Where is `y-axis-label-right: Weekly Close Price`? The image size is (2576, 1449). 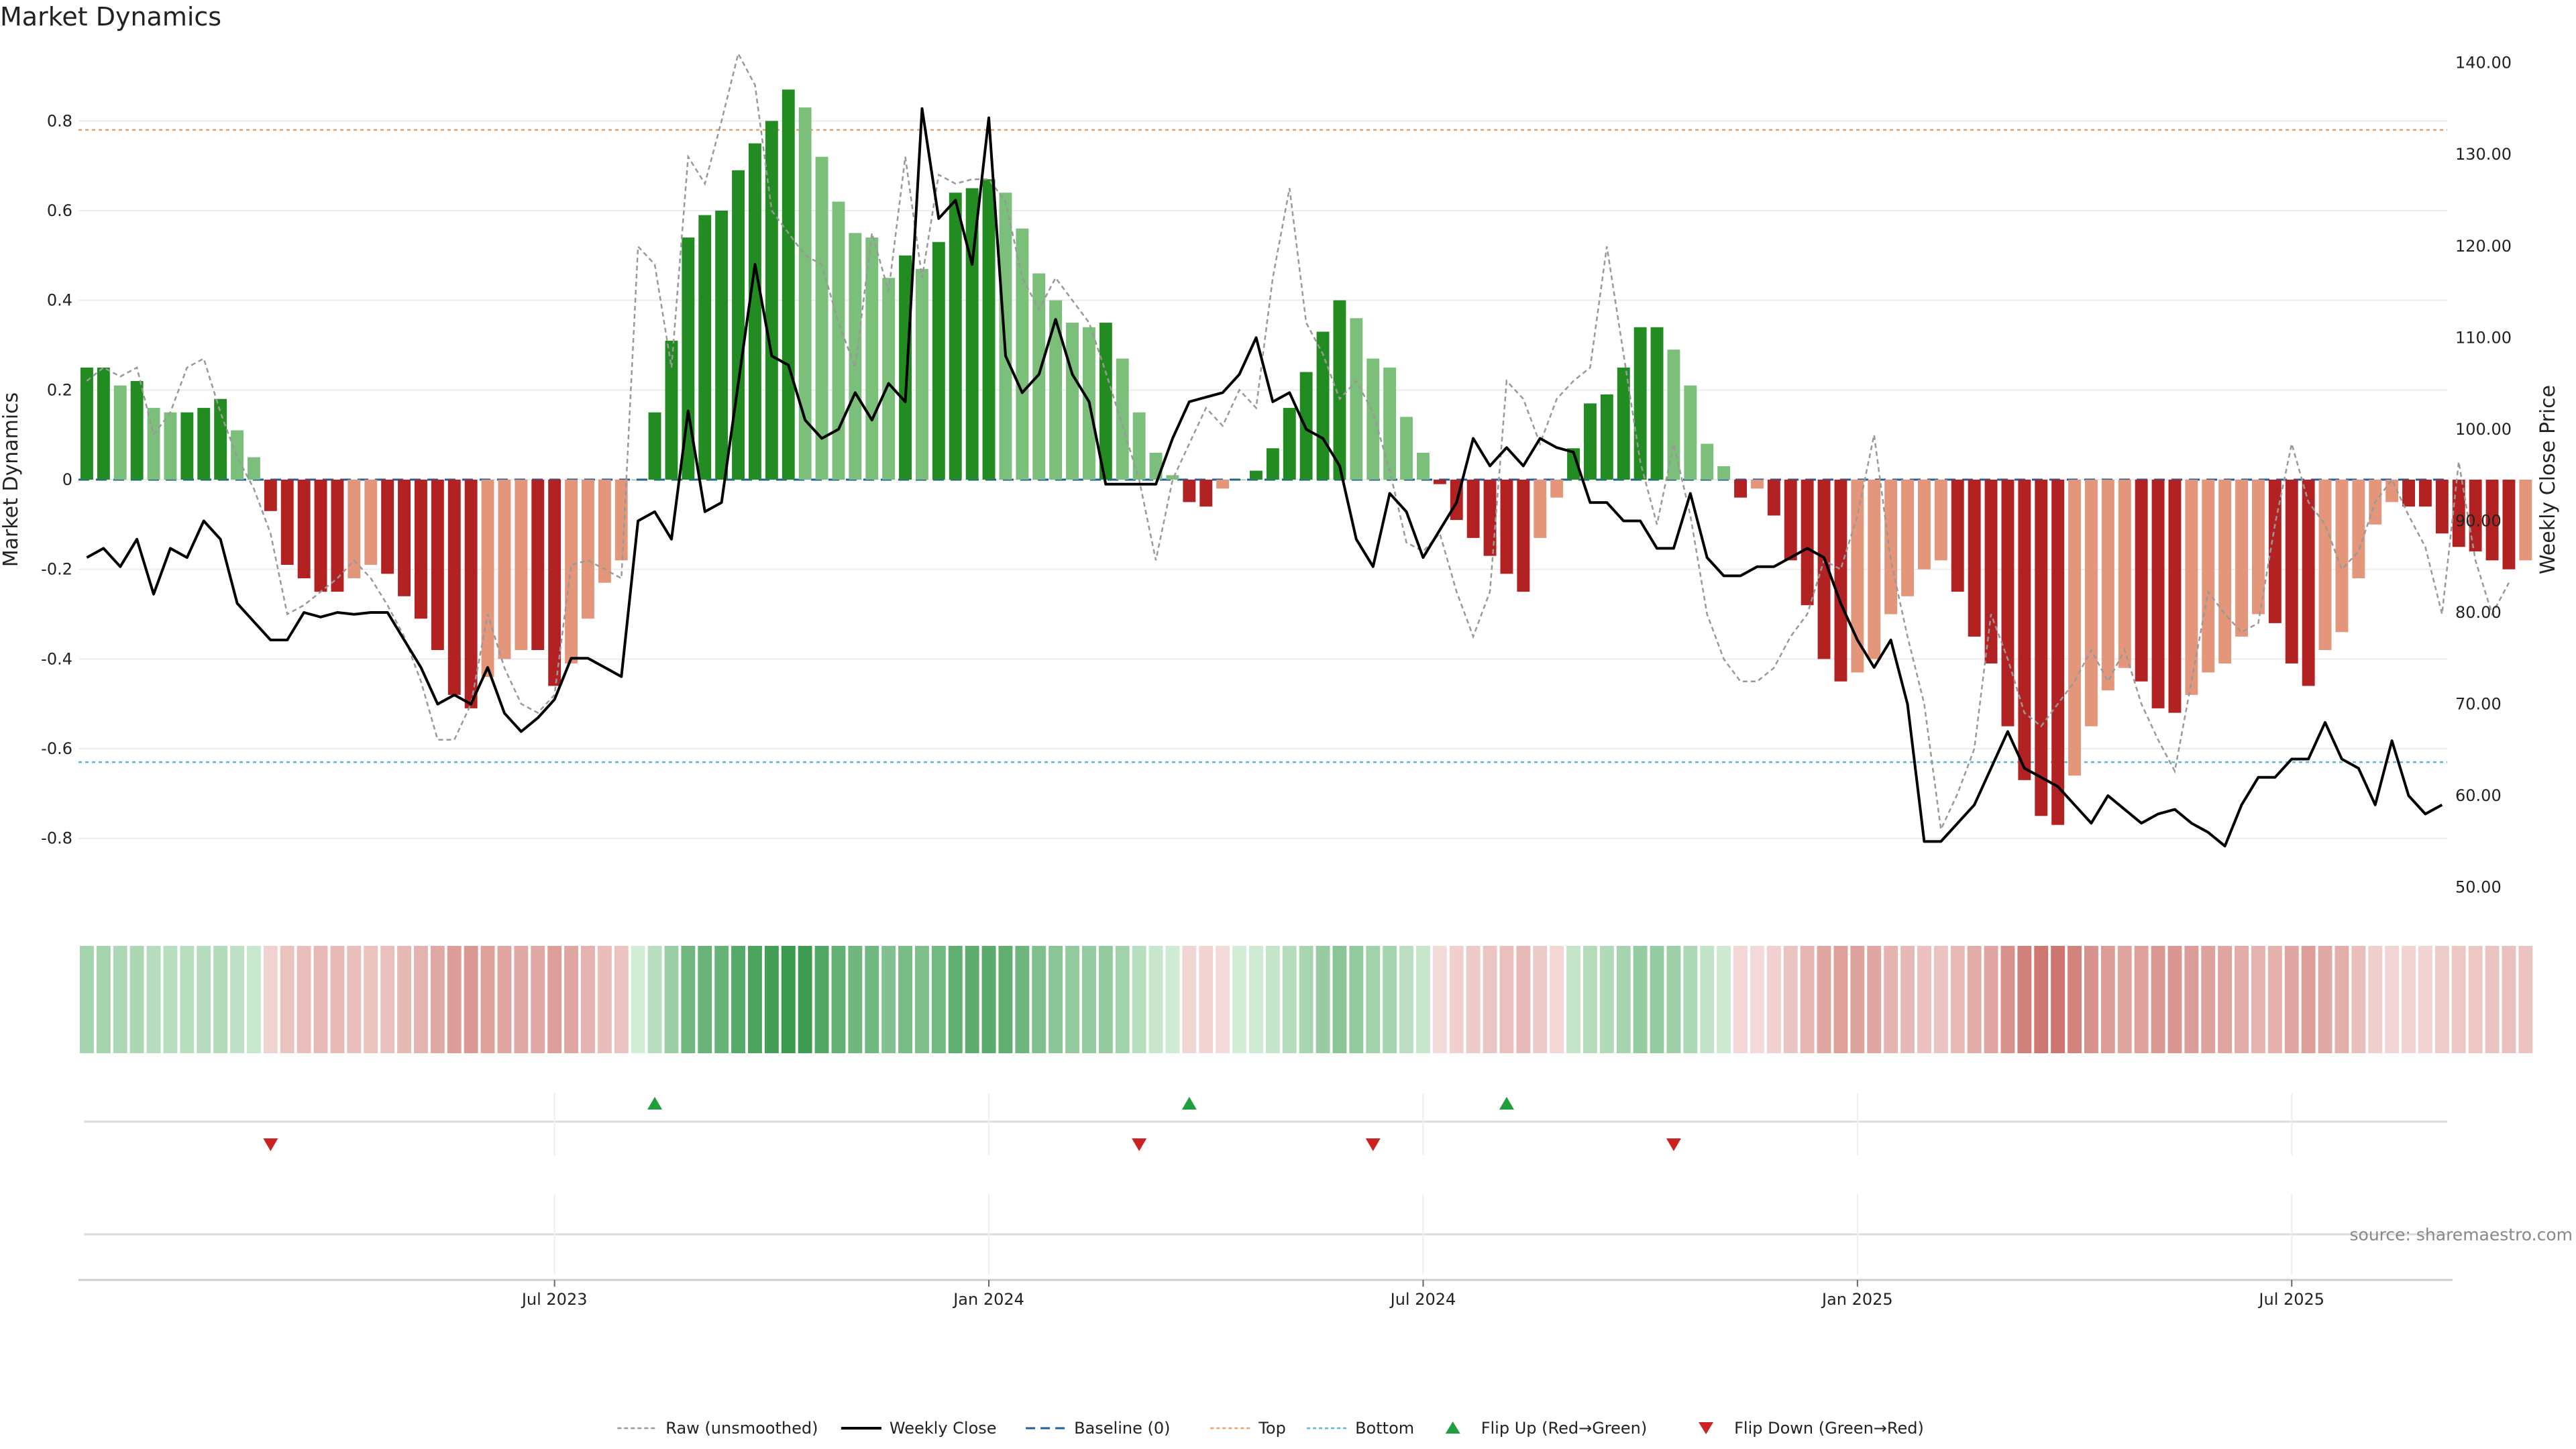 y-axis-label-right: Weekly Close Price is located at coordinates (2548, 479).